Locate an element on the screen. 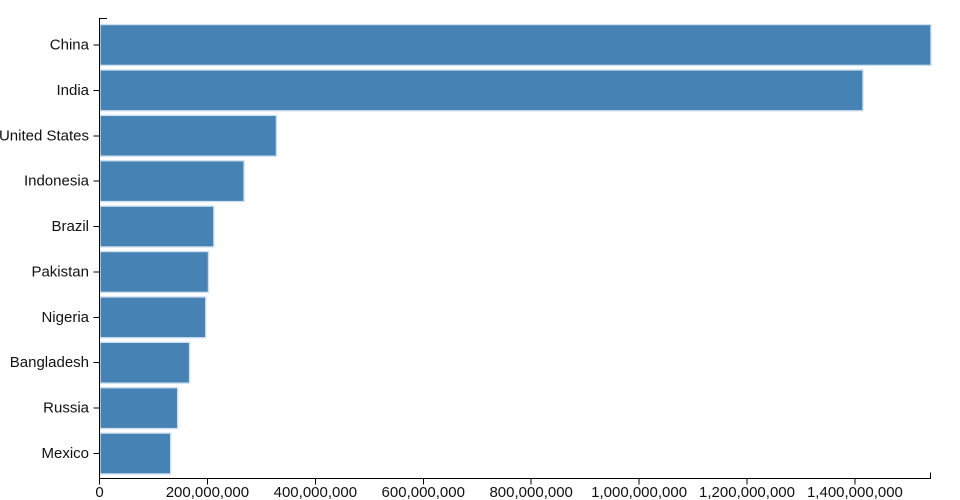 This screenshot has width=960, height=500. x-tick-label: 200,000,000 is located at coordinates (207, 492).